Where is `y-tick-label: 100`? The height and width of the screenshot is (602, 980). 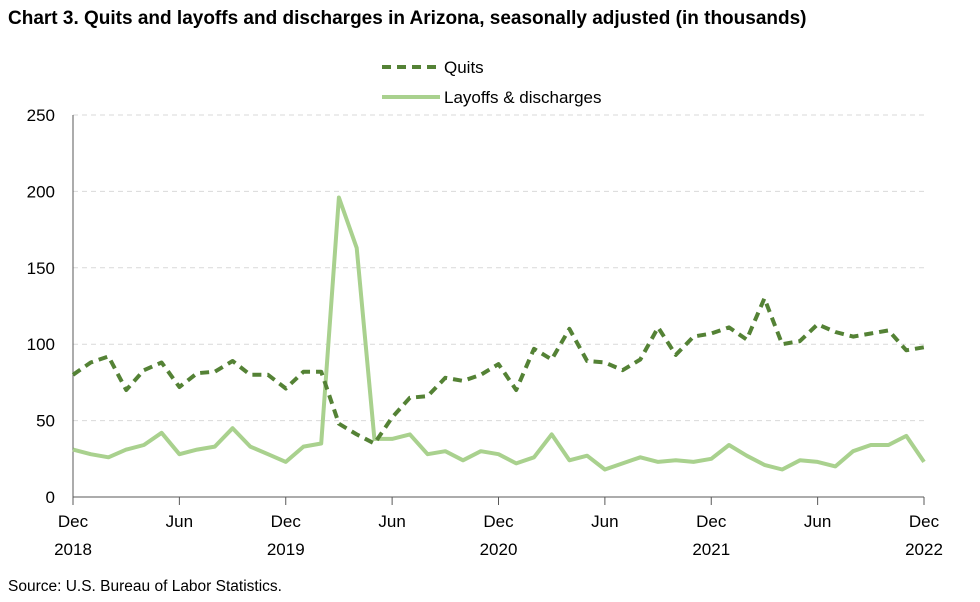
y-tick-label: 100 is located at coordinates (41, 344).